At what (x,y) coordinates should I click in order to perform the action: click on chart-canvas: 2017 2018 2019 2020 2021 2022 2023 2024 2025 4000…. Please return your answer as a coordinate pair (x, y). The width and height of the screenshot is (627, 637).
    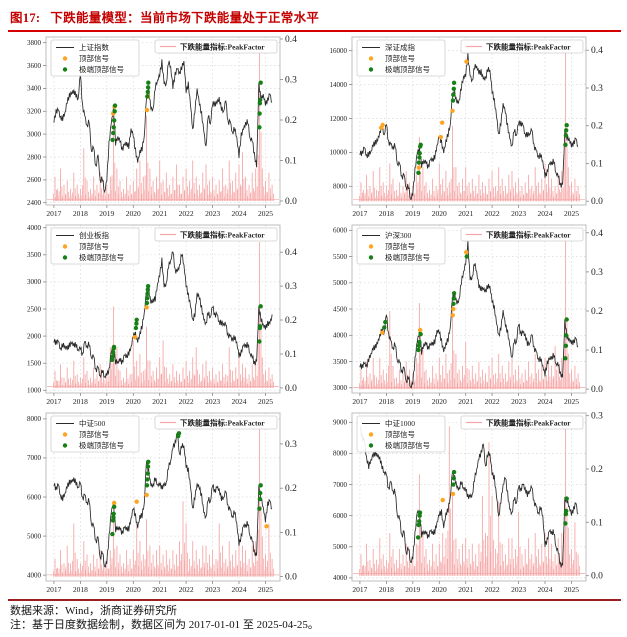
    Looking at the image, I should click on (162, 503).